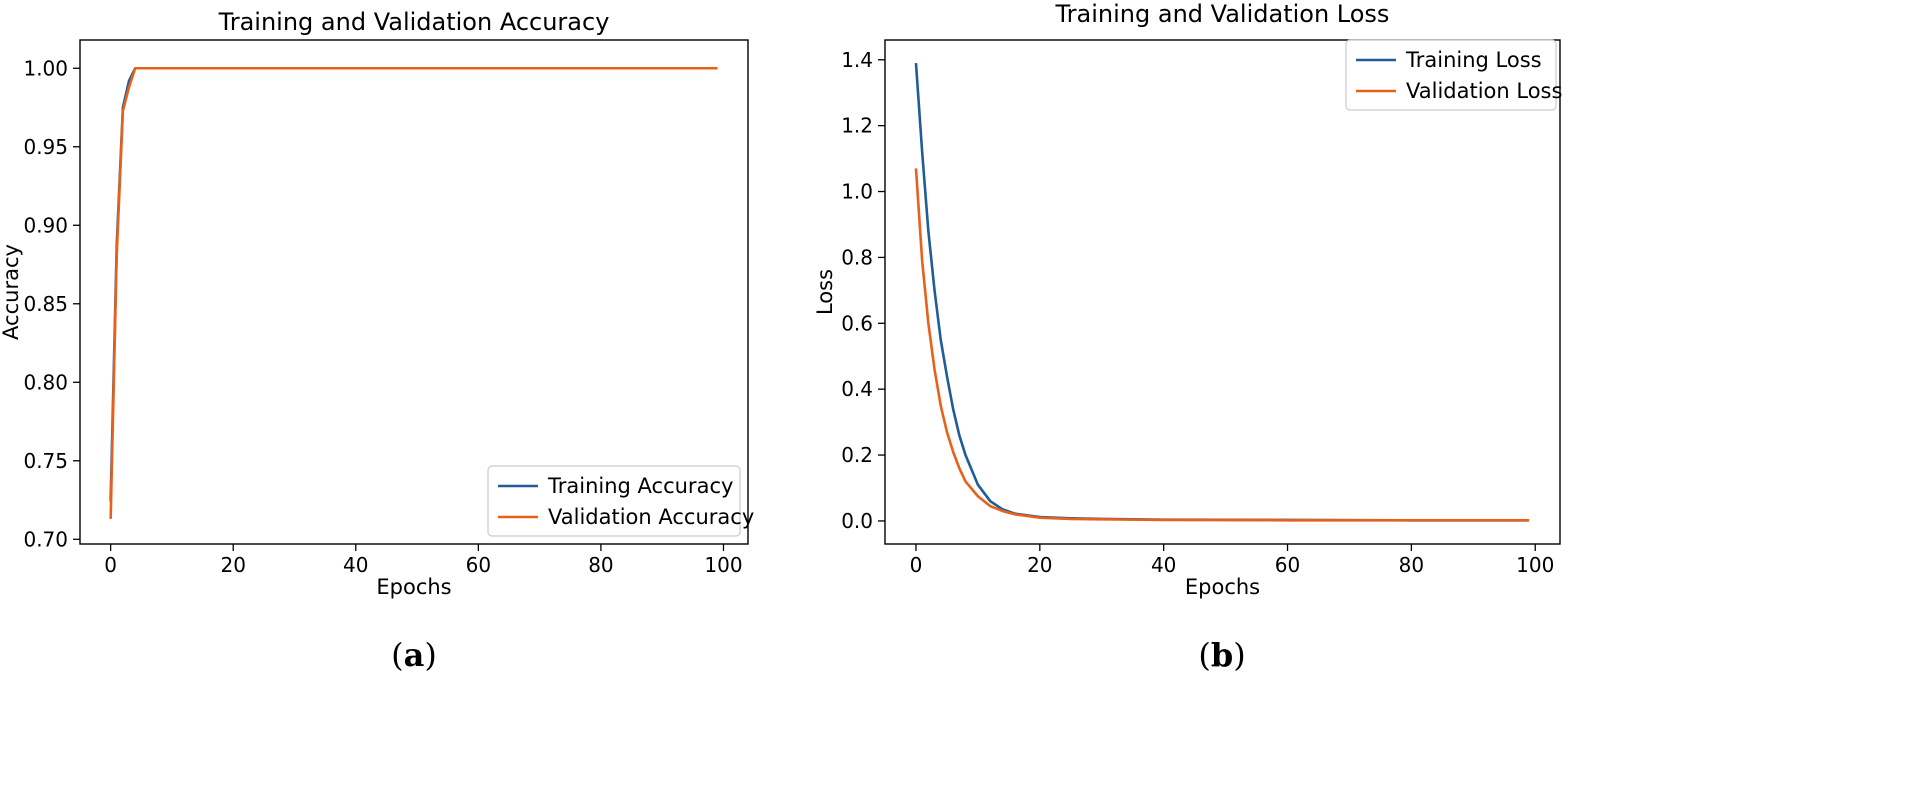 The image size is (1905, 791). What do you see at coordinates (1473, 60) in the screenshot?
I see `legend-label-training: Training Loss` at bounding box center [1473, 60].